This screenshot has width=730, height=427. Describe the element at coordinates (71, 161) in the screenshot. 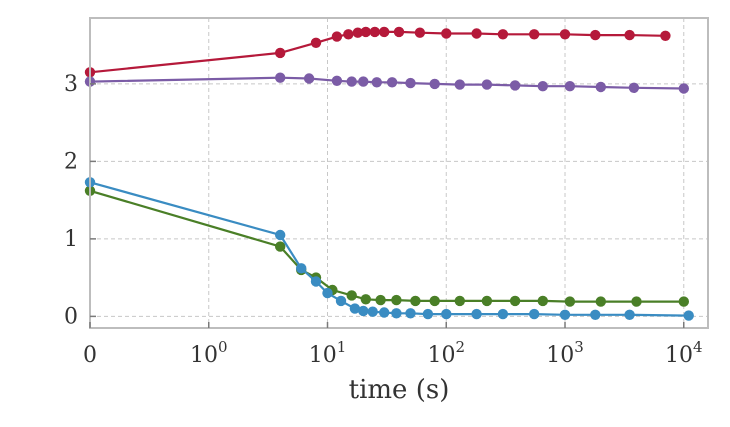

I see `y-tick-label: 2` at that location.